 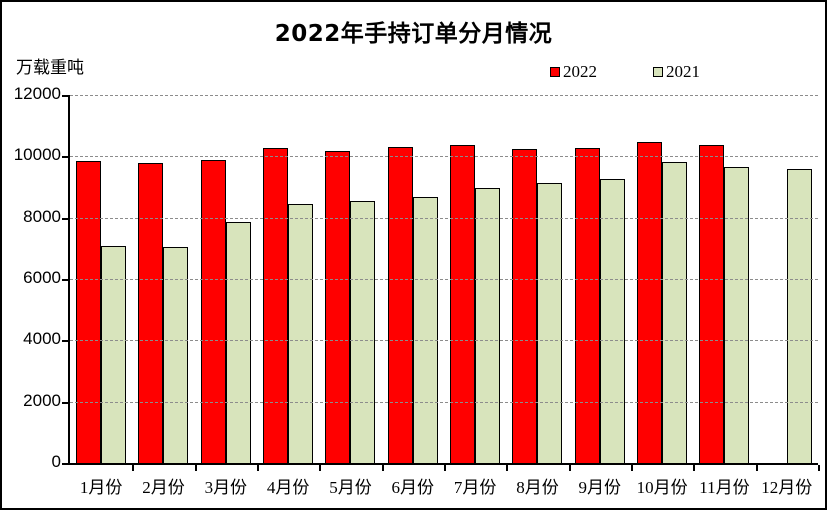 What do you see at coordinates (56, 462) in the screenshot?
I see `y-axis-label-0: 0` at bounding box center [56, 462].